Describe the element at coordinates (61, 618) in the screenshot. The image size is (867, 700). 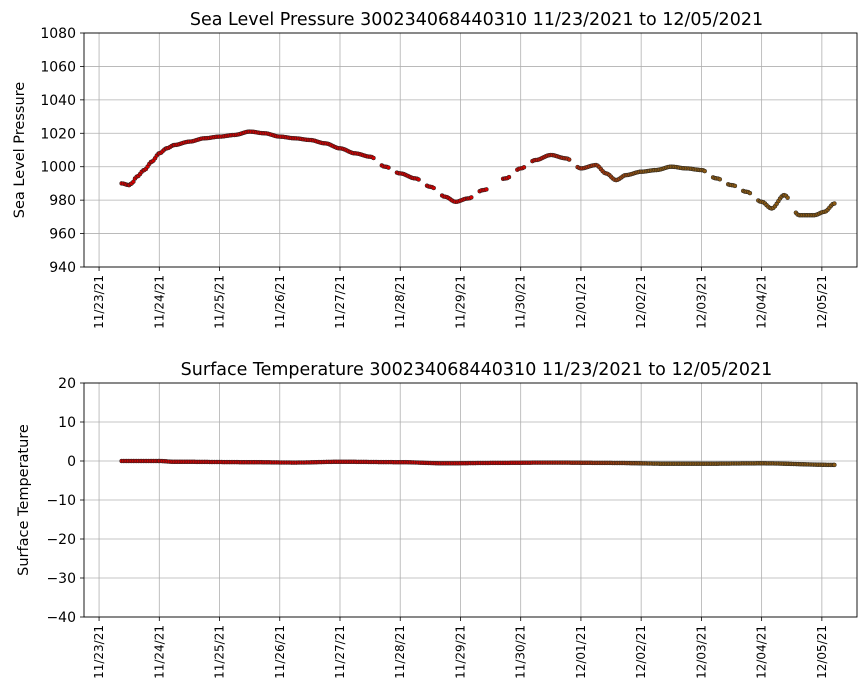
I see `y-tick-label: −40` at that location.